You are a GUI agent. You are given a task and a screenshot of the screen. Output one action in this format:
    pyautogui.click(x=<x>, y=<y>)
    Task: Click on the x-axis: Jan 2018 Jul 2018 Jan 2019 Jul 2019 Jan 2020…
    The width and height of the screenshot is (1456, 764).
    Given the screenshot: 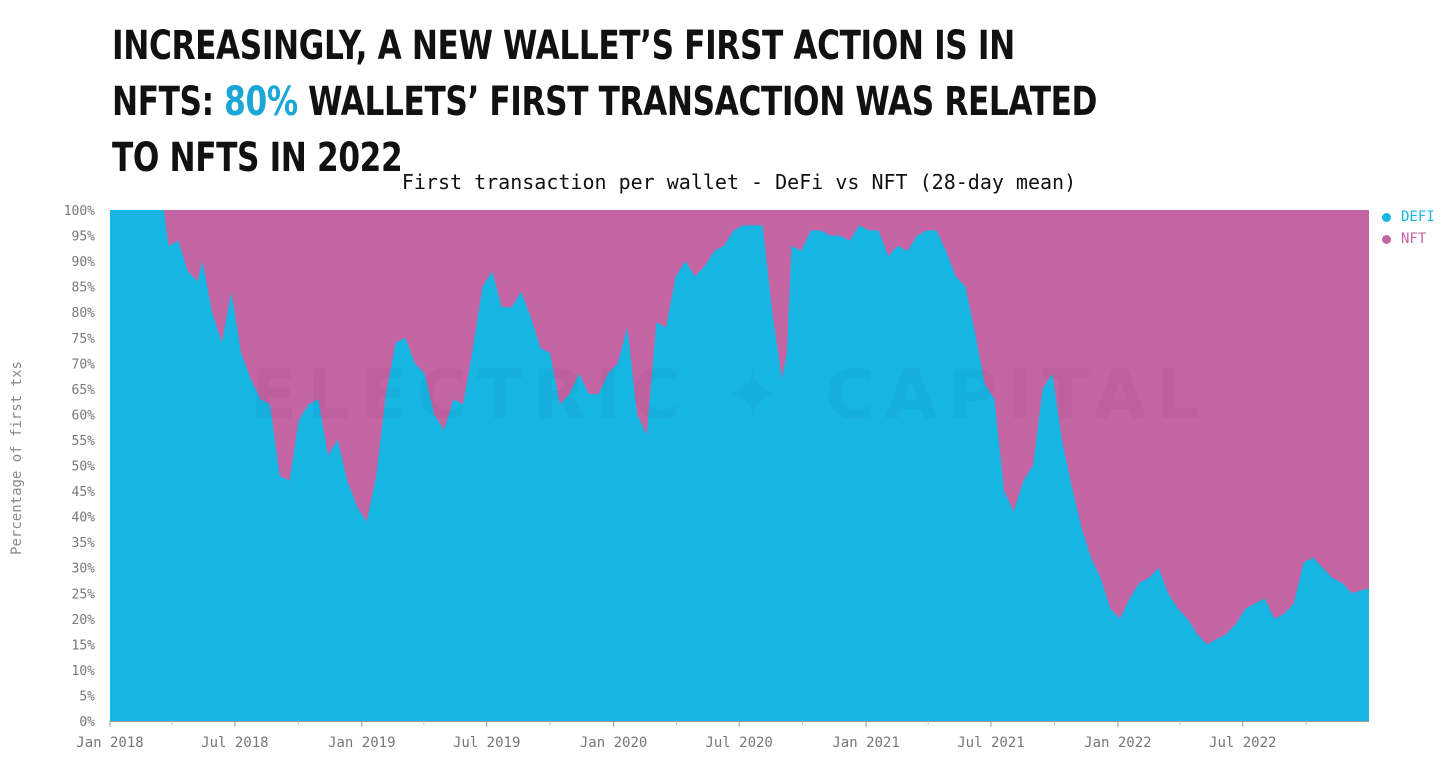 What is the action you would take?
    pyautogui.click(x=722, y=736)
    